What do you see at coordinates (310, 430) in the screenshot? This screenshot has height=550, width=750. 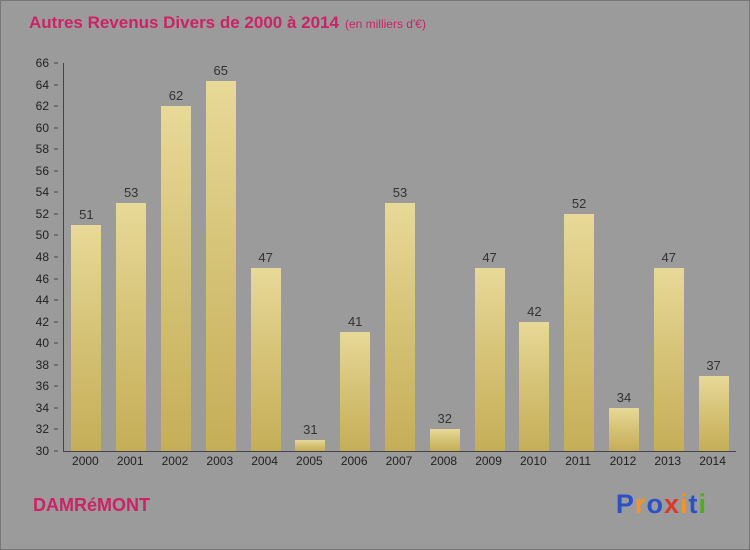 I see `bar-value-label: 31` at bounding box center [310, 430].